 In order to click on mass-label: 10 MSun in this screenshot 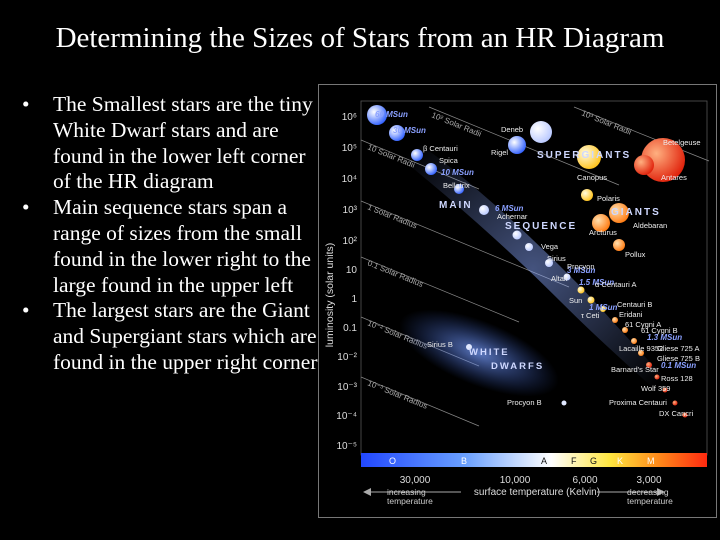, I will do `click(457, 172)`.